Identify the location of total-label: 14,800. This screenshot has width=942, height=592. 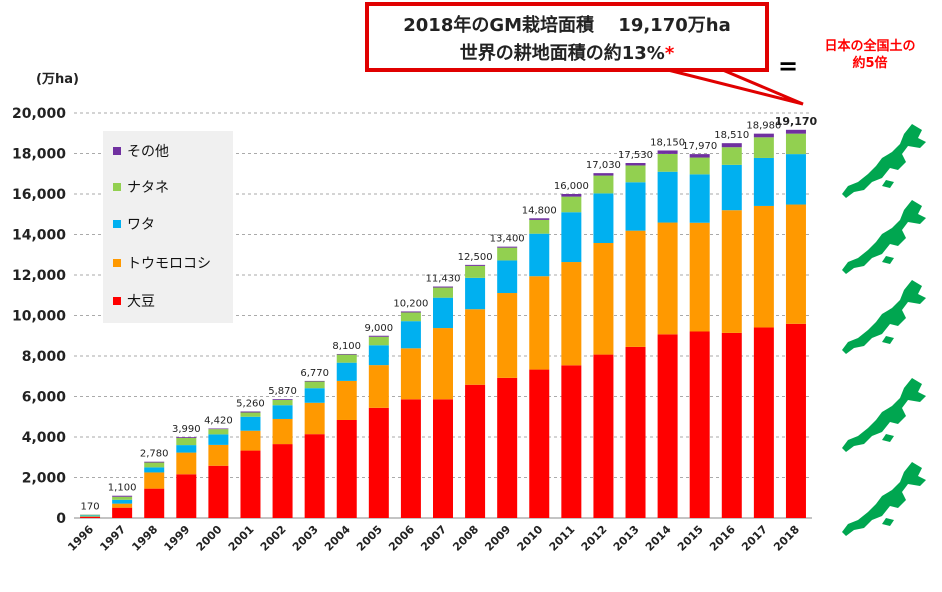
(539, 210).